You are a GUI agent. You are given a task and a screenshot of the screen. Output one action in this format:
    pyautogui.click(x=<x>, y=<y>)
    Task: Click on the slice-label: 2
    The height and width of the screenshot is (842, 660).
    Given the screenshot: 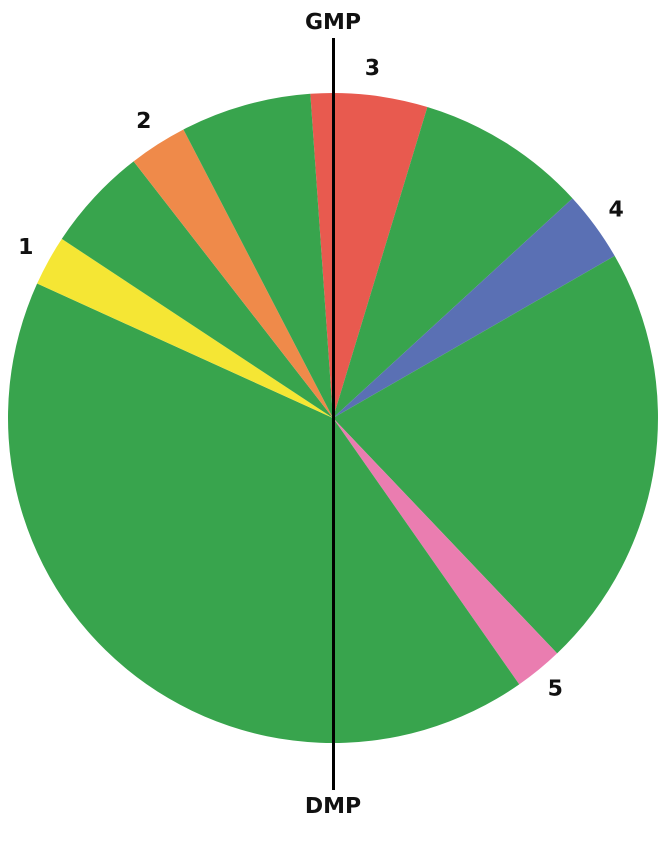 What is the action you would take?
    pyautogui.click(x=144, y=121)
    